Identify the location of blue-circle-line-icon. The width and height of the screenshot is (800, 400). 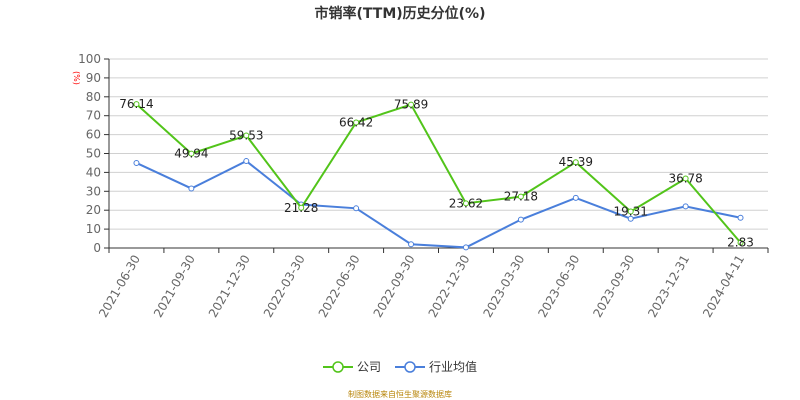
(410, 366).